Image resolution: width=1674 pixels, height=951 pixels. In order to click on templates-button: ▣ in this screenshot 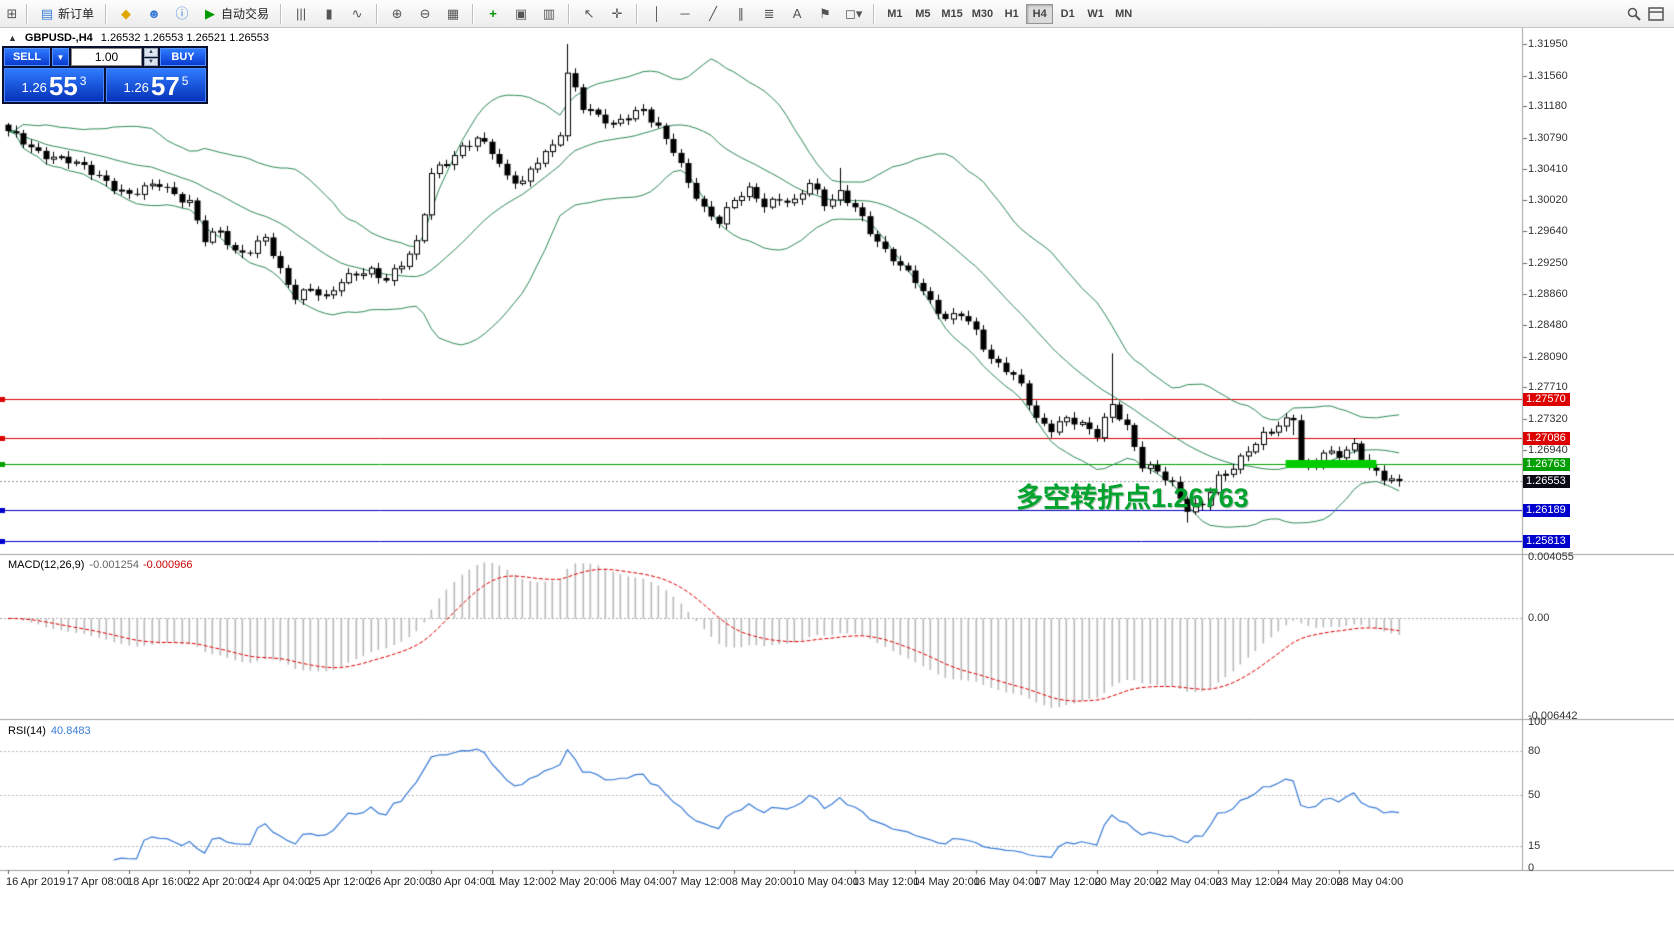, I will do `click(521, 14)`.